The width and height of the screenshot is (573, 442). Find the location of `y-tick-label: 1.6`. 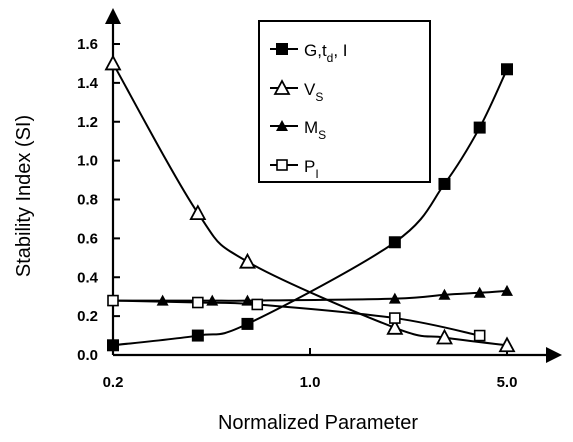

y-tick-label: 1.6 is located at coordinates (87, 44).